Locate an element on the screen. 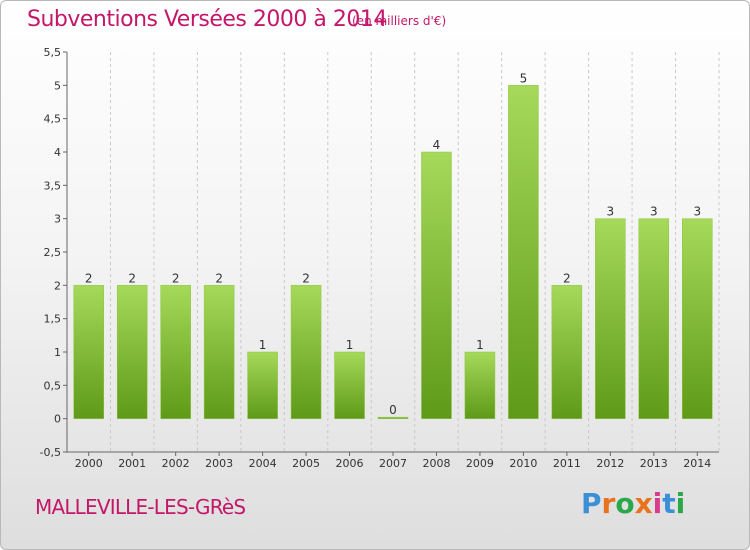 This screenshot has height=550, width=750. y-tick-label: 5 is located at coordinates (57, 85).